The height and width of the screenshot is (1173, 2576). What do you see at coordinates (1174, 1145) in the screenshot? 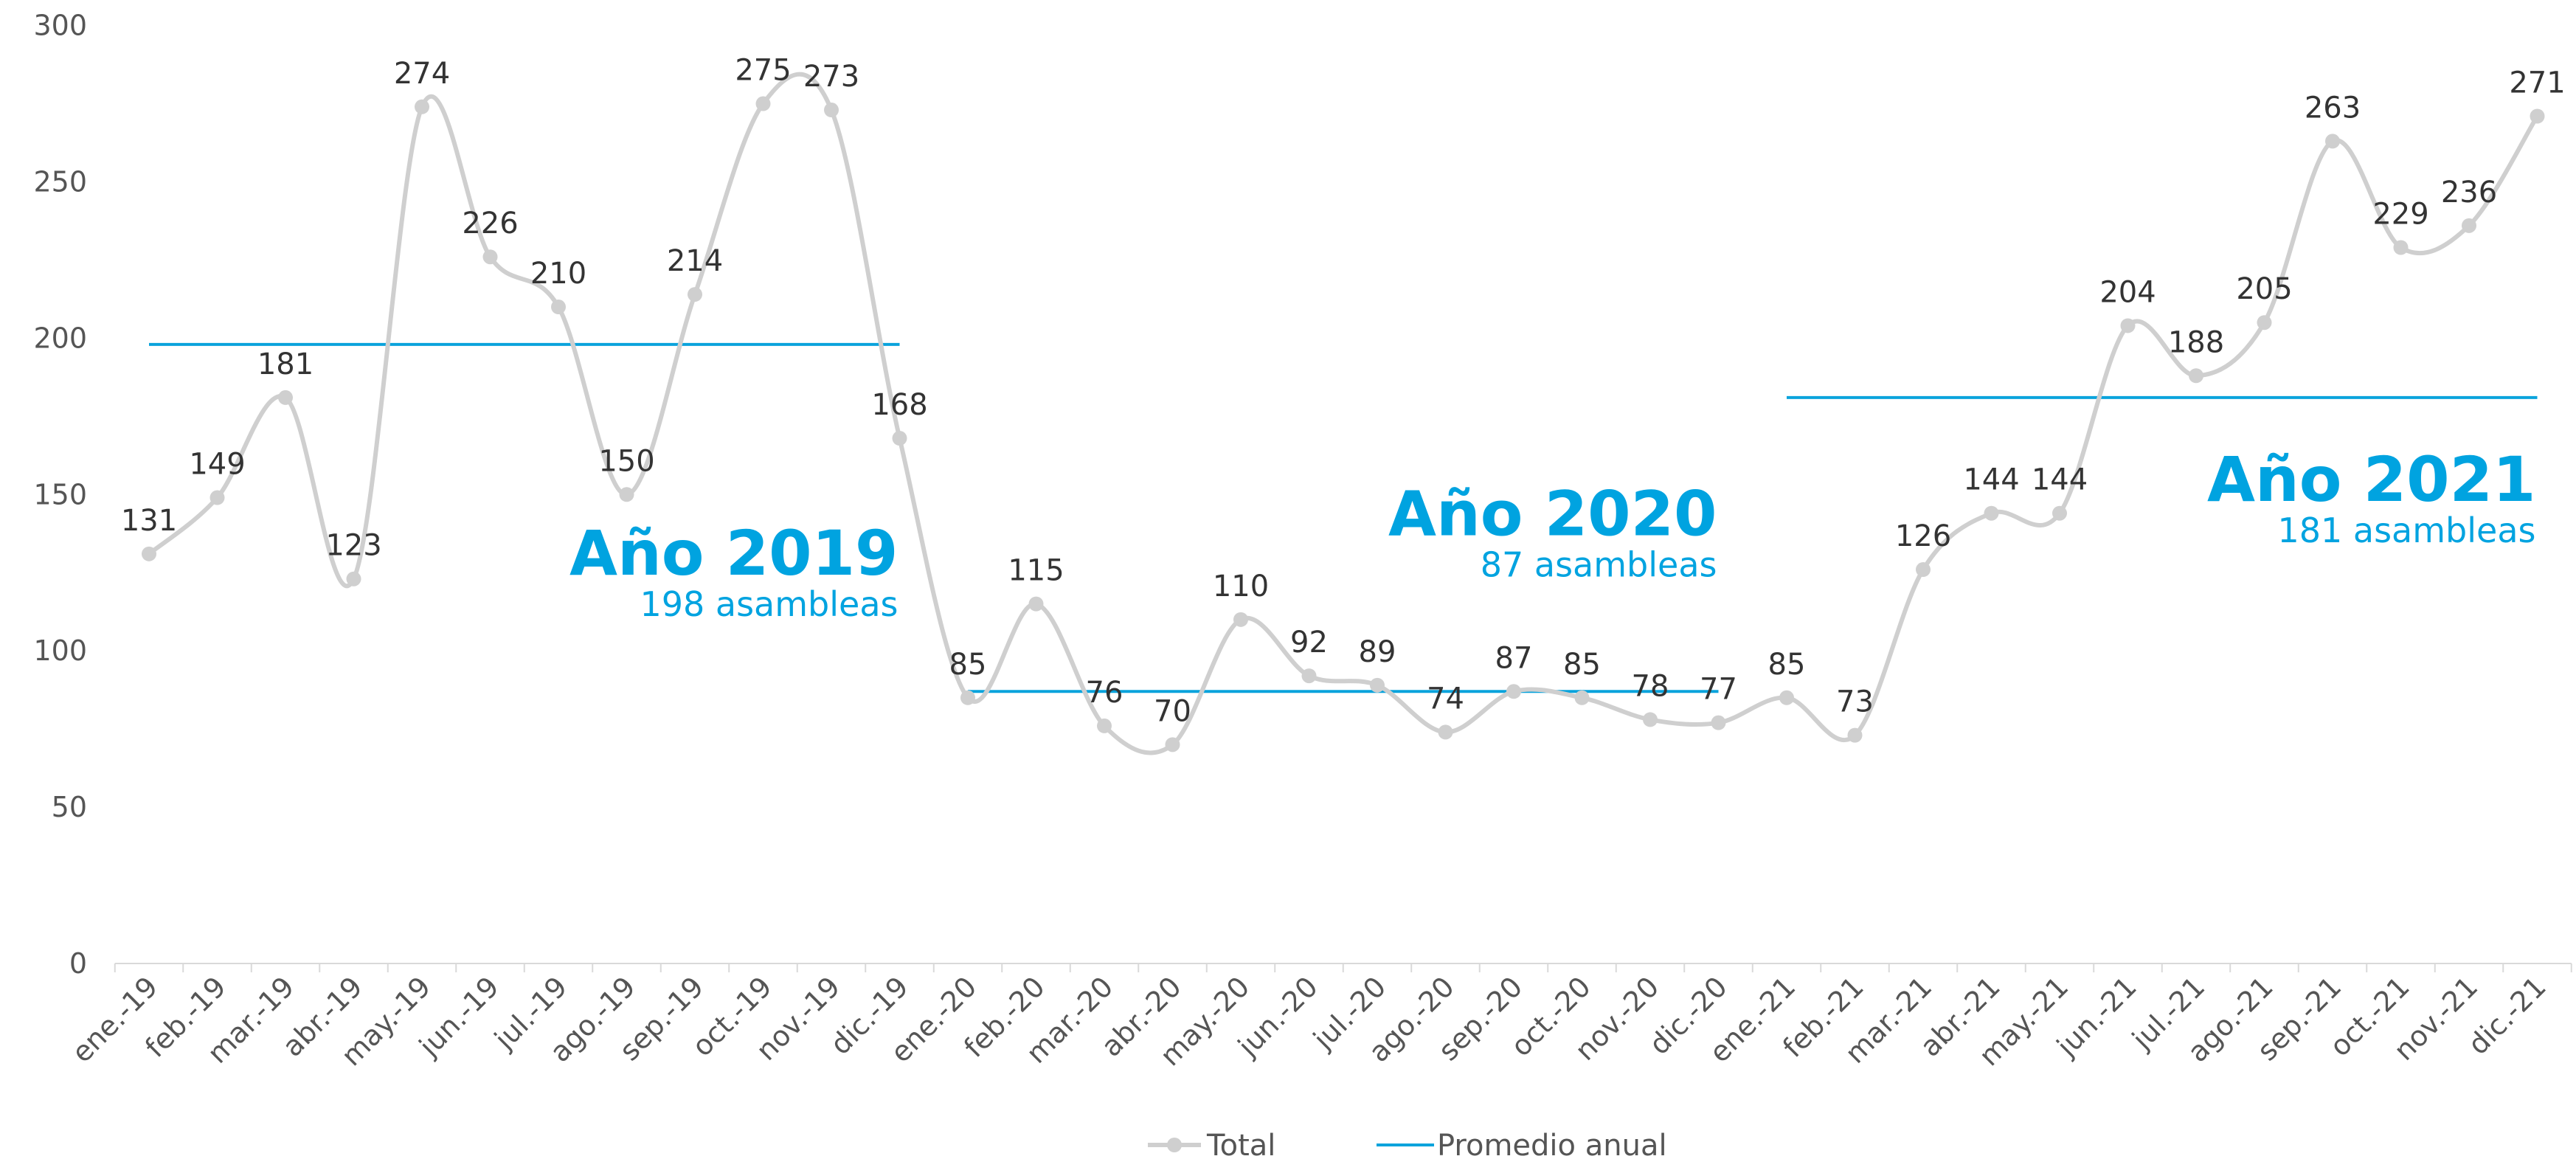
I see `legend-total-marker` at bounding box center [1174, 1145].